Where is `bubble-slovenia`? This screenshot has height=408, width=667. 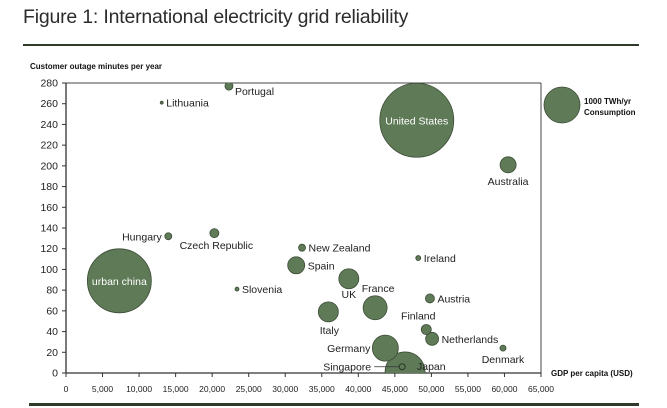 bubble-slovenia is located at coordinates (237, 289).